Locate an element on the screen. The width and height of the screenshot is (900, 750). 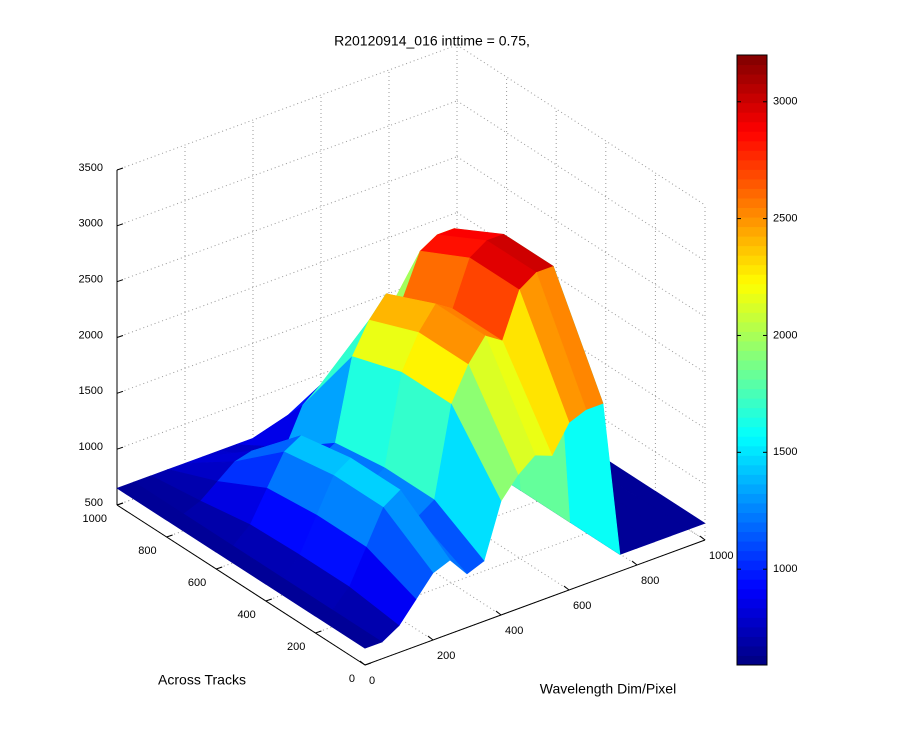
colorbar-frame is located at coordinates (752, 360).